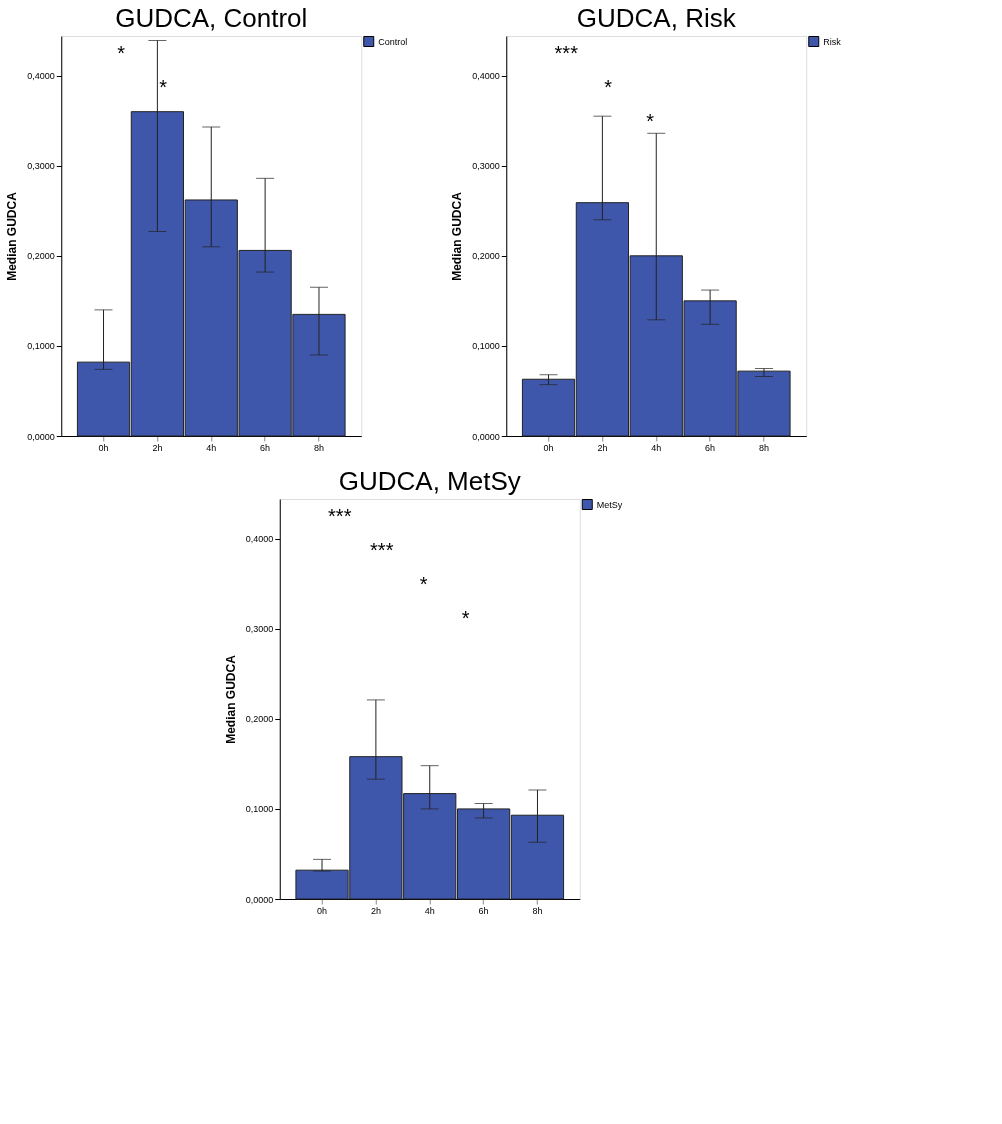  Describe the element at coordinates (656, 18) in the screenshot. I see `chart-title: GUDCA, Risk` at that location.